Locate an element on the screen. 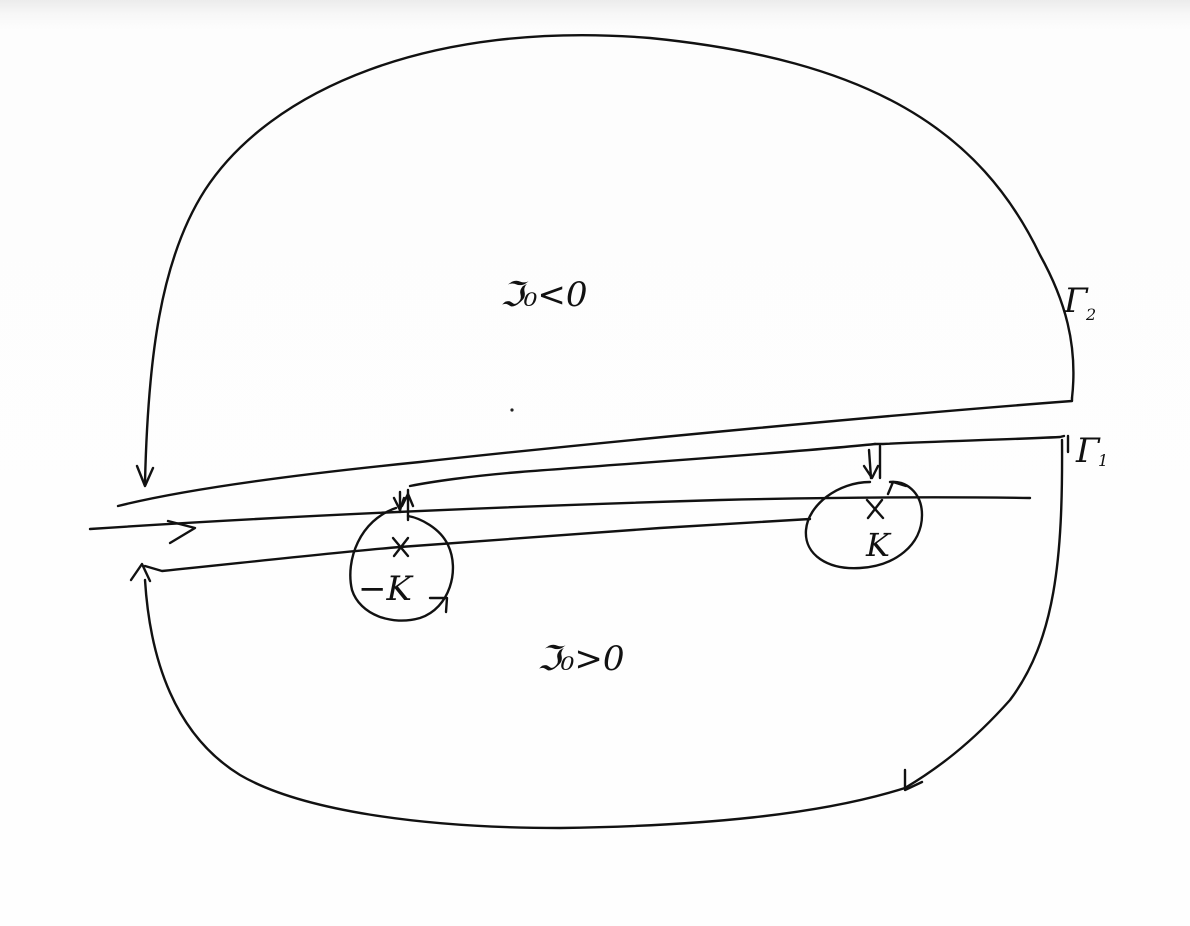  outer-contour-subscript: 2 is located at coordinates (1090, 314).